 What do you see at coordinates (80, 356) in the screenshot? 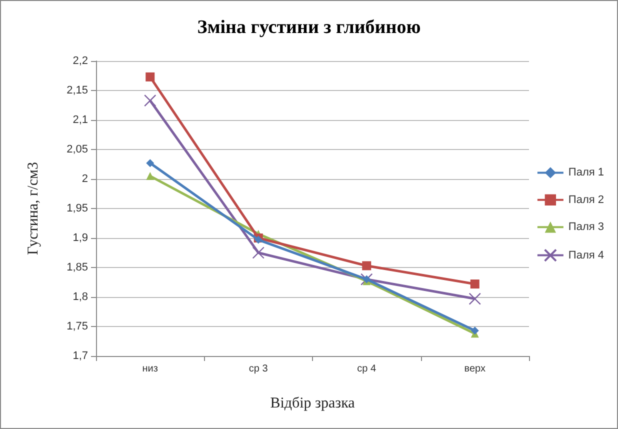
I see `y-tick-label: 1,7` at bounding box center [80, 356].